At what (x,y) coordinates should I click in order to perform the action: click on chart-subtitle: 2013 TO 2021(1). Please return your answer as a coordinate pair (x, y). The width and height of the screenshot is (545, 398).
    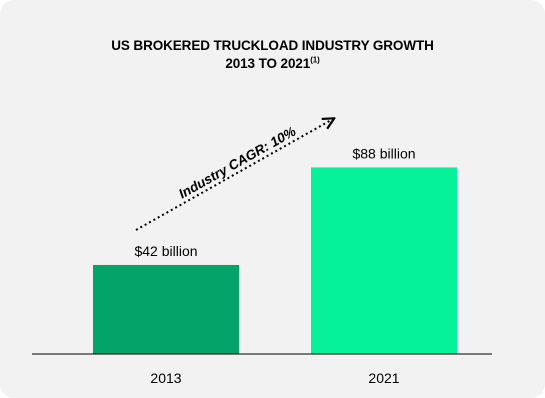
    Looking at the image, I should click on (272, 63).